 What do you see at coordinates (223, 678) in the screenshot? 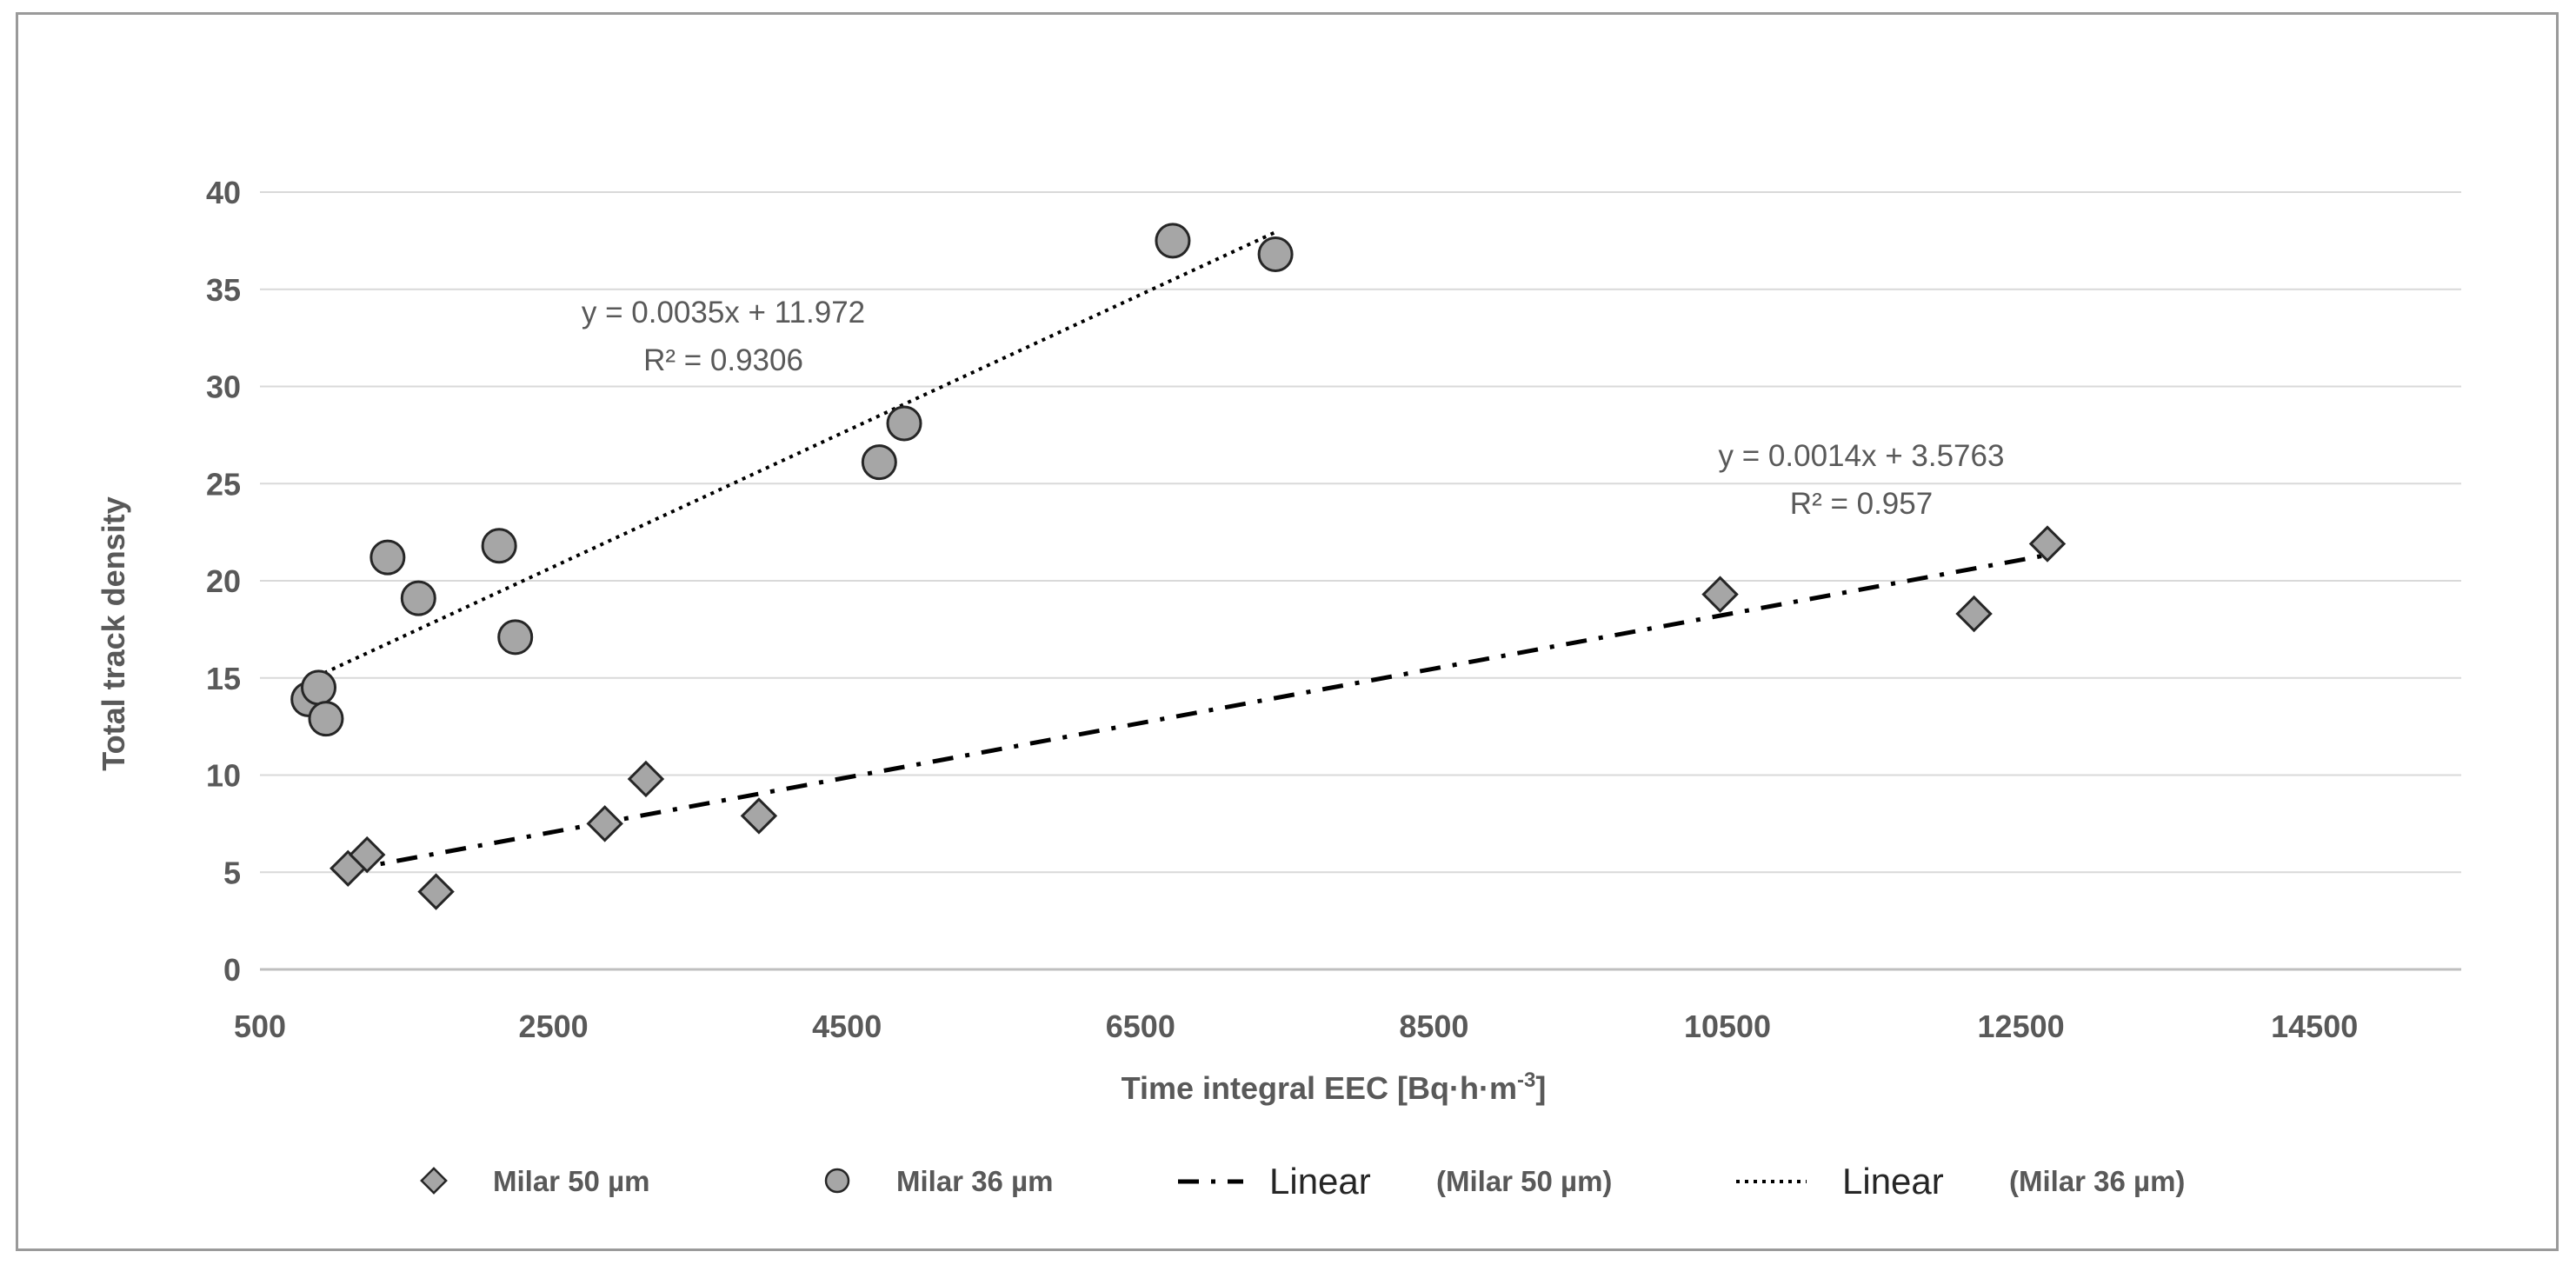
I see `y-tick-label-15: 15` at bounding box center [223, 678].